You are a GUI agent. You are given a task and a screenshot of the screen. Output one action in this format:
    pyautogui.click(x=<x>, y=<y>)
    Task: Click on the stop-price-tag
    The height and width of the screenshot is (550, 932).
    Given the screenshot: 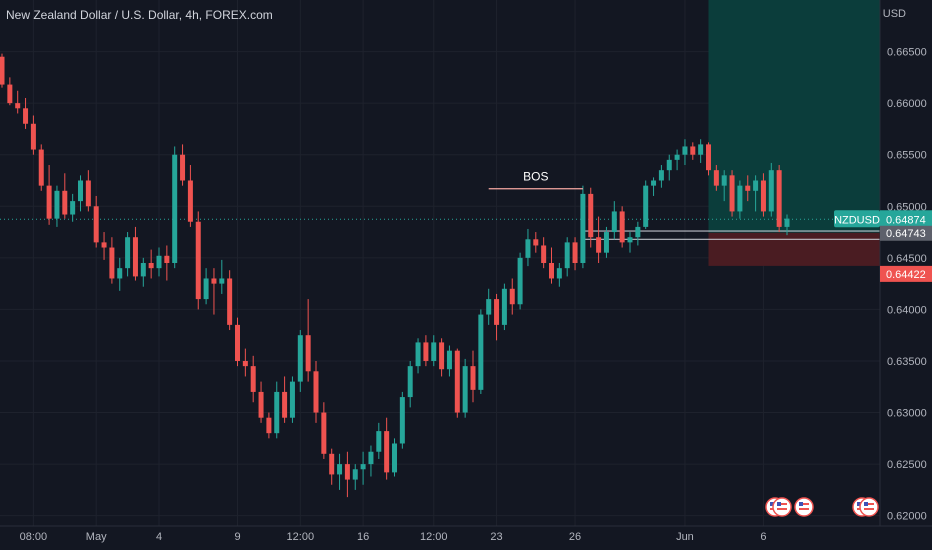 What is the action you would take?
    pyautogui.click(x=906, y=273)
    